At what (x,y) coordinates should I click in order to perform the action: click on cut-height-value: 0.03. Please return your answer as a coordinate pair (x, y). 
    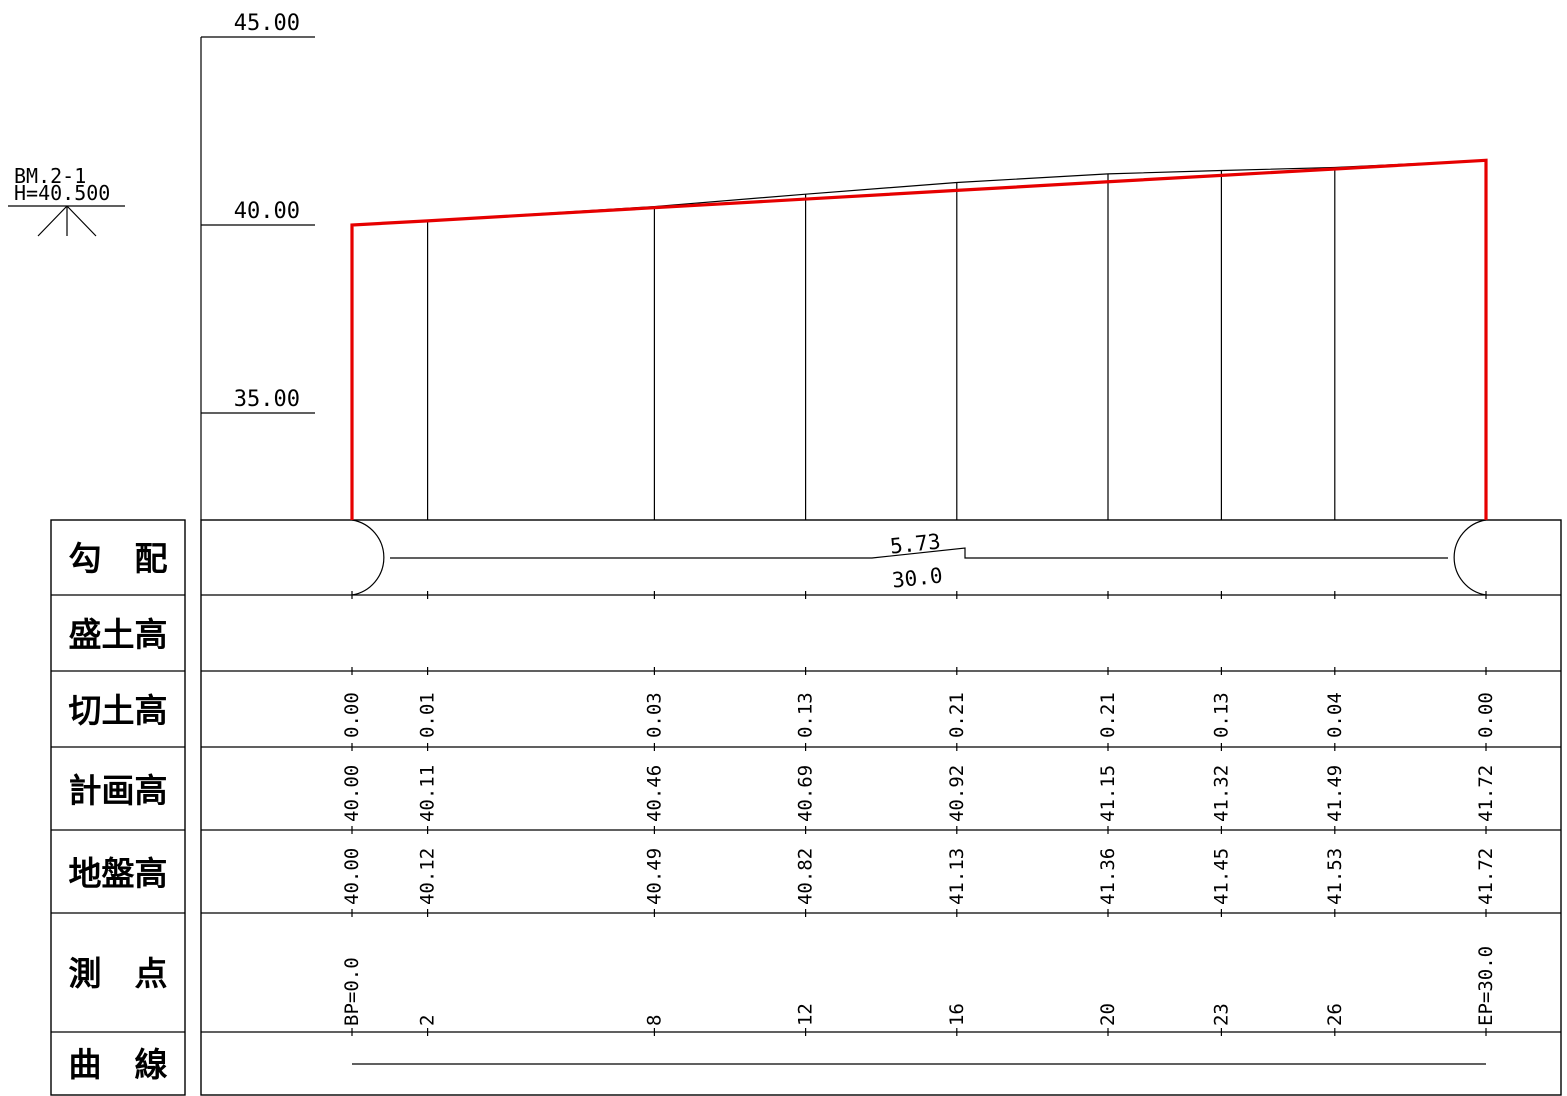
    Looking at the image, I should click on (654, 715).